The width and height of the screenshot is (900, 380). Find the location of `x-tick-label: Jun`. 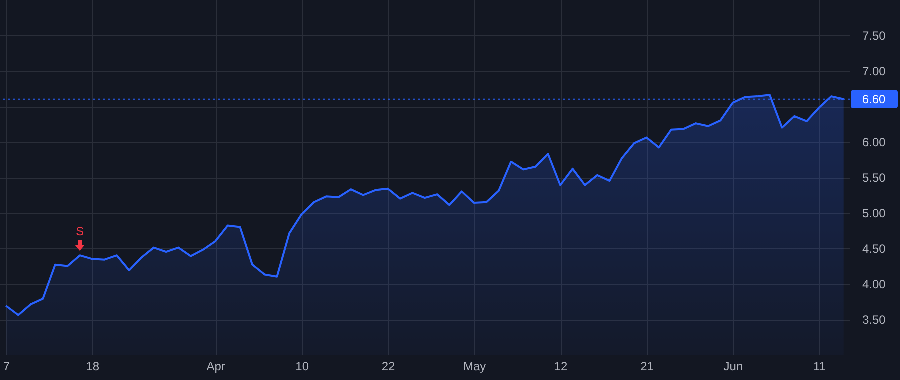

x-tick-label: Jun is located at coordinates (734, 367).